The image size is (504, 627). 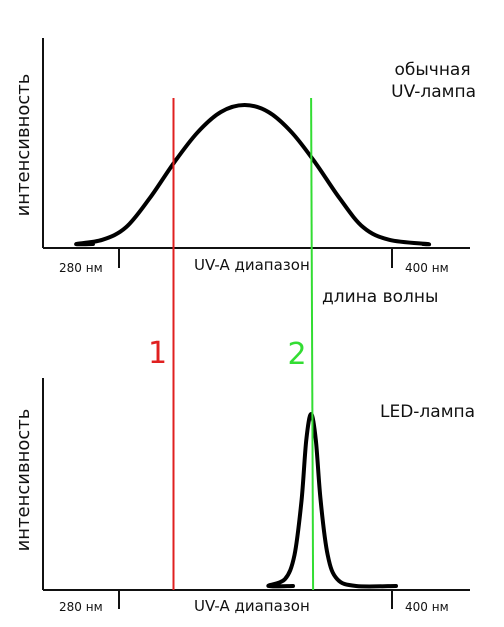 I want to click on top-range-label: UV-A диапазон, so click(x=252, y=265).